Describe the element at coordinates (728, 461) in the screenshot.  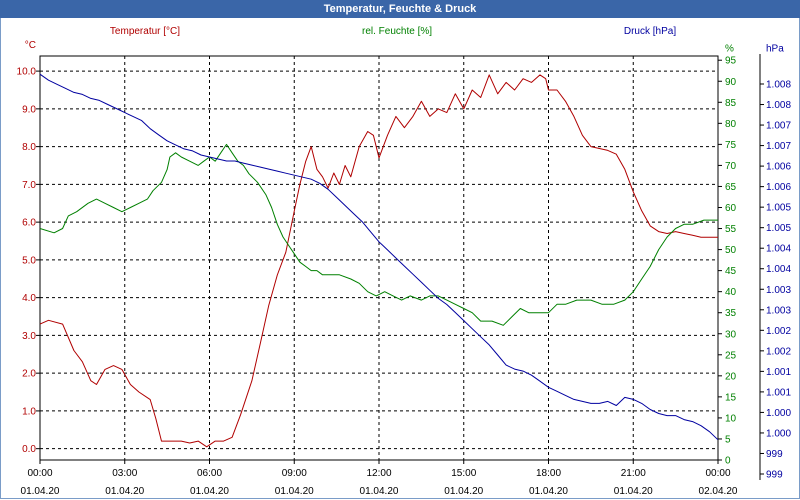
I see `humidity-tick-label: 0` at that location.